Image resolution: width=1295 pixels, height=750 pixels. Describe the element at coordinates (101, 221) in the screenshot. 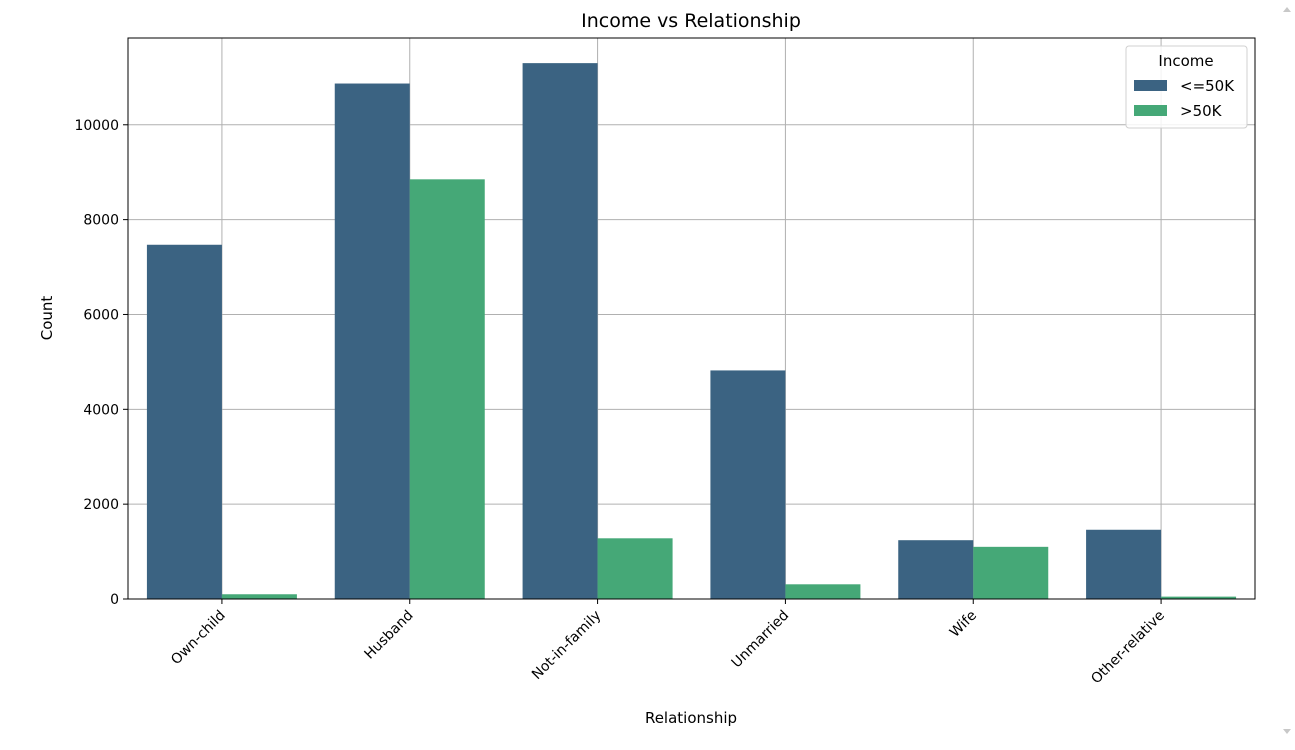

I see `y-tick-label: 8000` at that location.